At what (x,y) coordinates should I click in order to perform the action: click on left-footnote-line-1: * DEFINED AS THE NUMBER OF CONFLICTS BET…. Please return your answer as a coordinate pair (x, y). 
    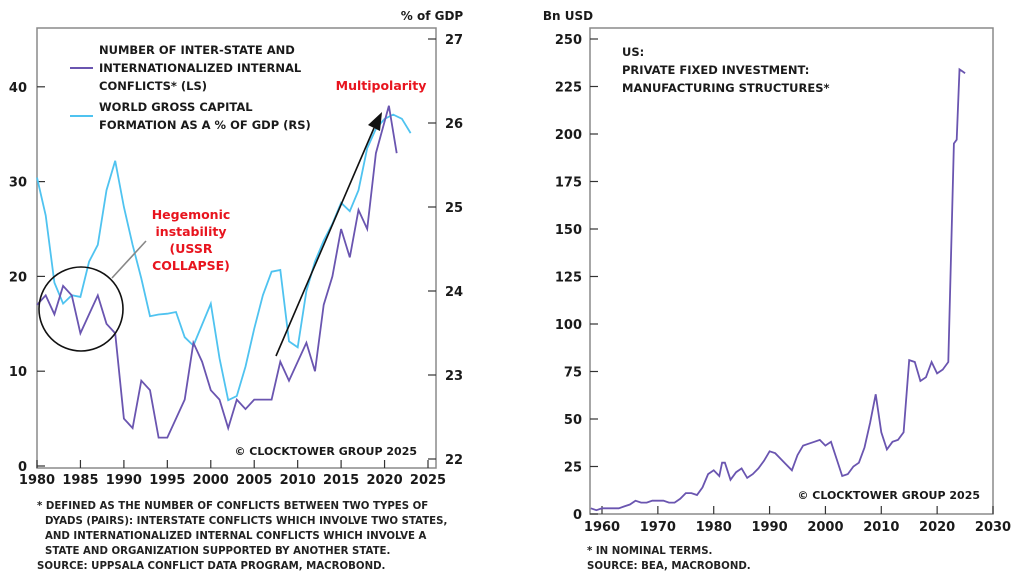
    Looking at the image, I should click on (233, 506).